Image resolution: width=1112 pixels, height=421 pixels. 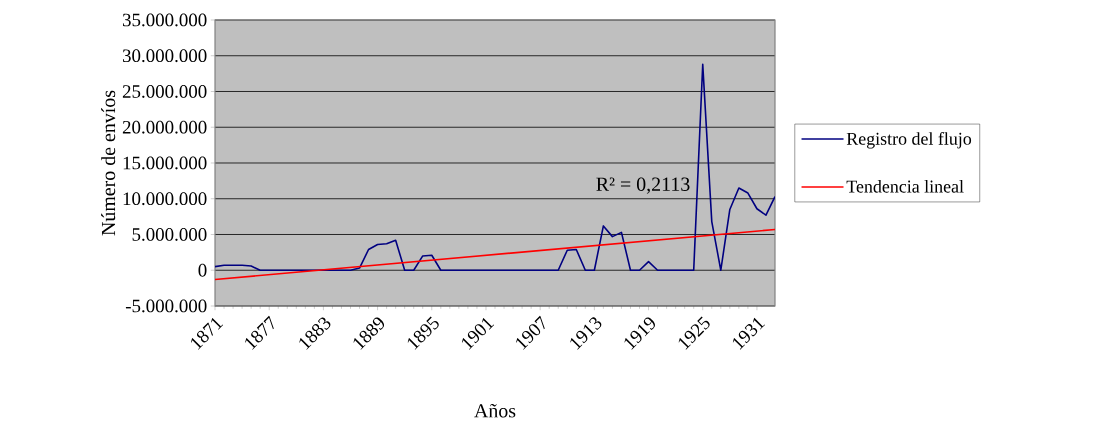 I want to click on annotation: R² = 0,2113, so click(x=643, y=185).